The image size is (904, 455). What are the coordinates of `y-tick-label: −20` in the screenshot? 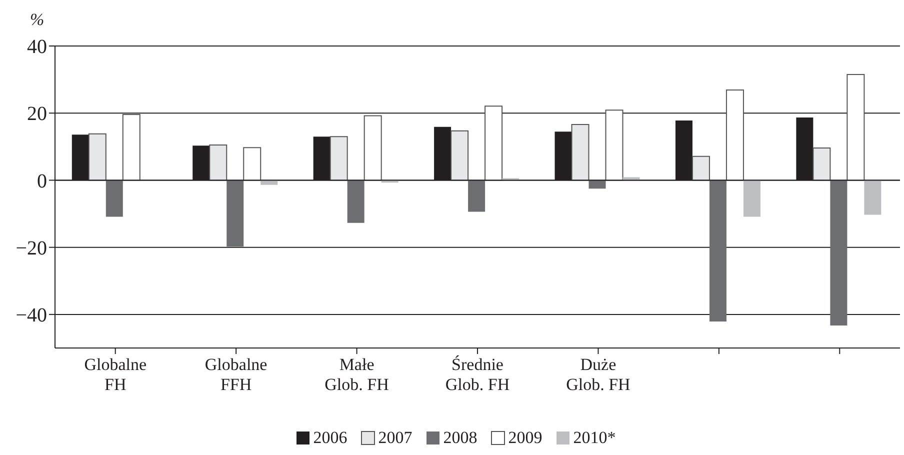 It's located at (31, 248).